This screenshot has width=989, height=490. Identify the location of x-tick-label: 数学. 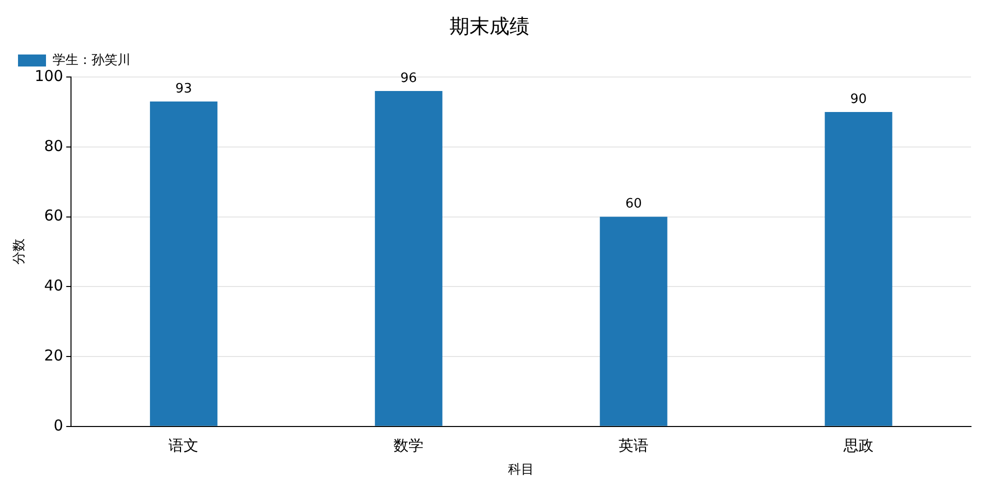
(409, 445).